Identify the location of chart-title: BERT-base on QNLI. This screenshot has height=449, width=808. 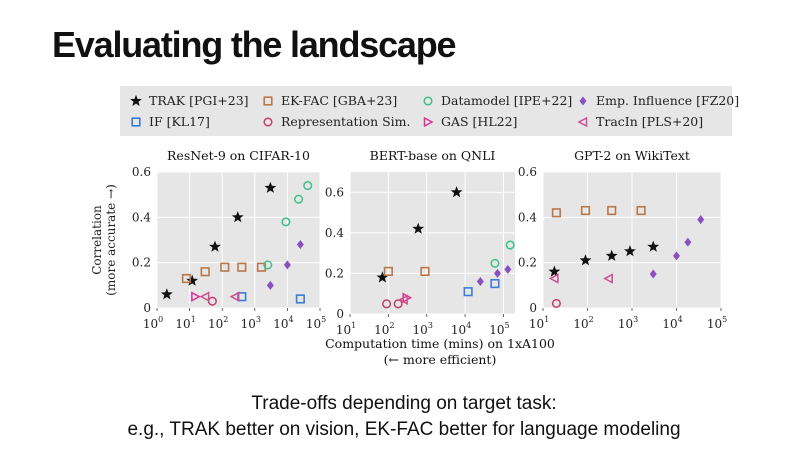
(433, 155).